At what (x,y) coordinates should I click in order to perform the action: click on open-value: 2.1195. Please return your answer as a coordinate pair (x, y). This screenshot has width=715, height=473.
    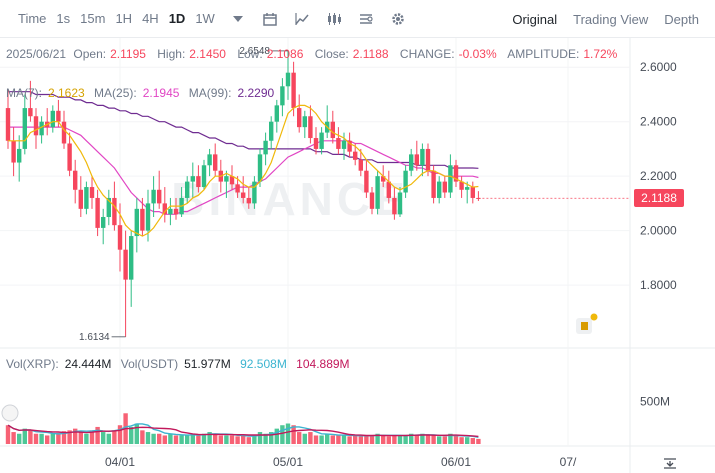
    Looking at the image, I should click on (128, 54).